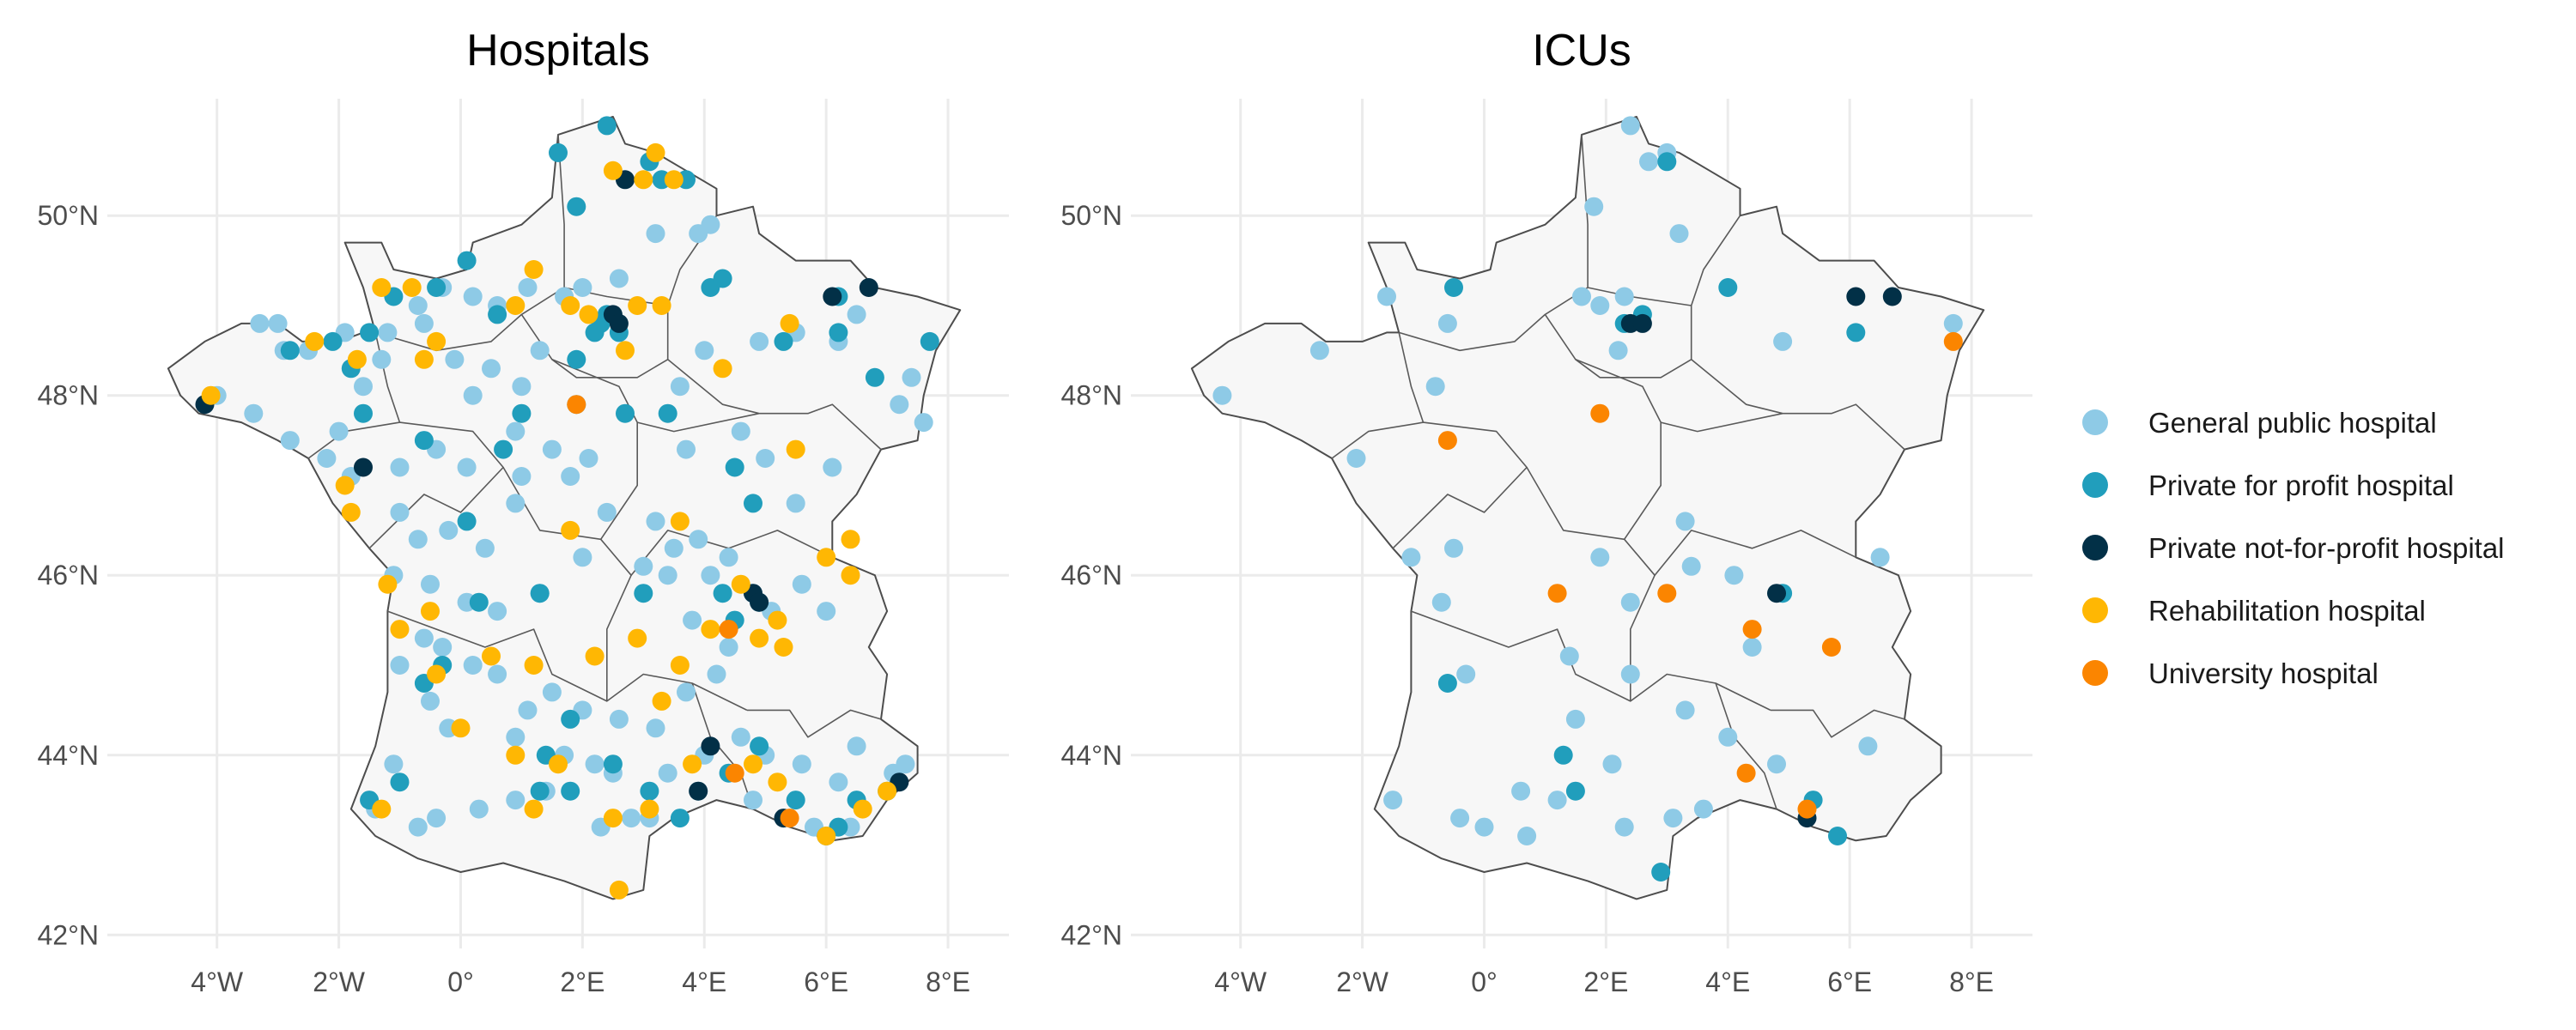 Image resolution: width=2576 pixels, height=1030 pixels. I want to click on x-axis-hospitals: 4°W 2°W 0° 2°E 4°E 6°E 8°E, so click(580, 981).